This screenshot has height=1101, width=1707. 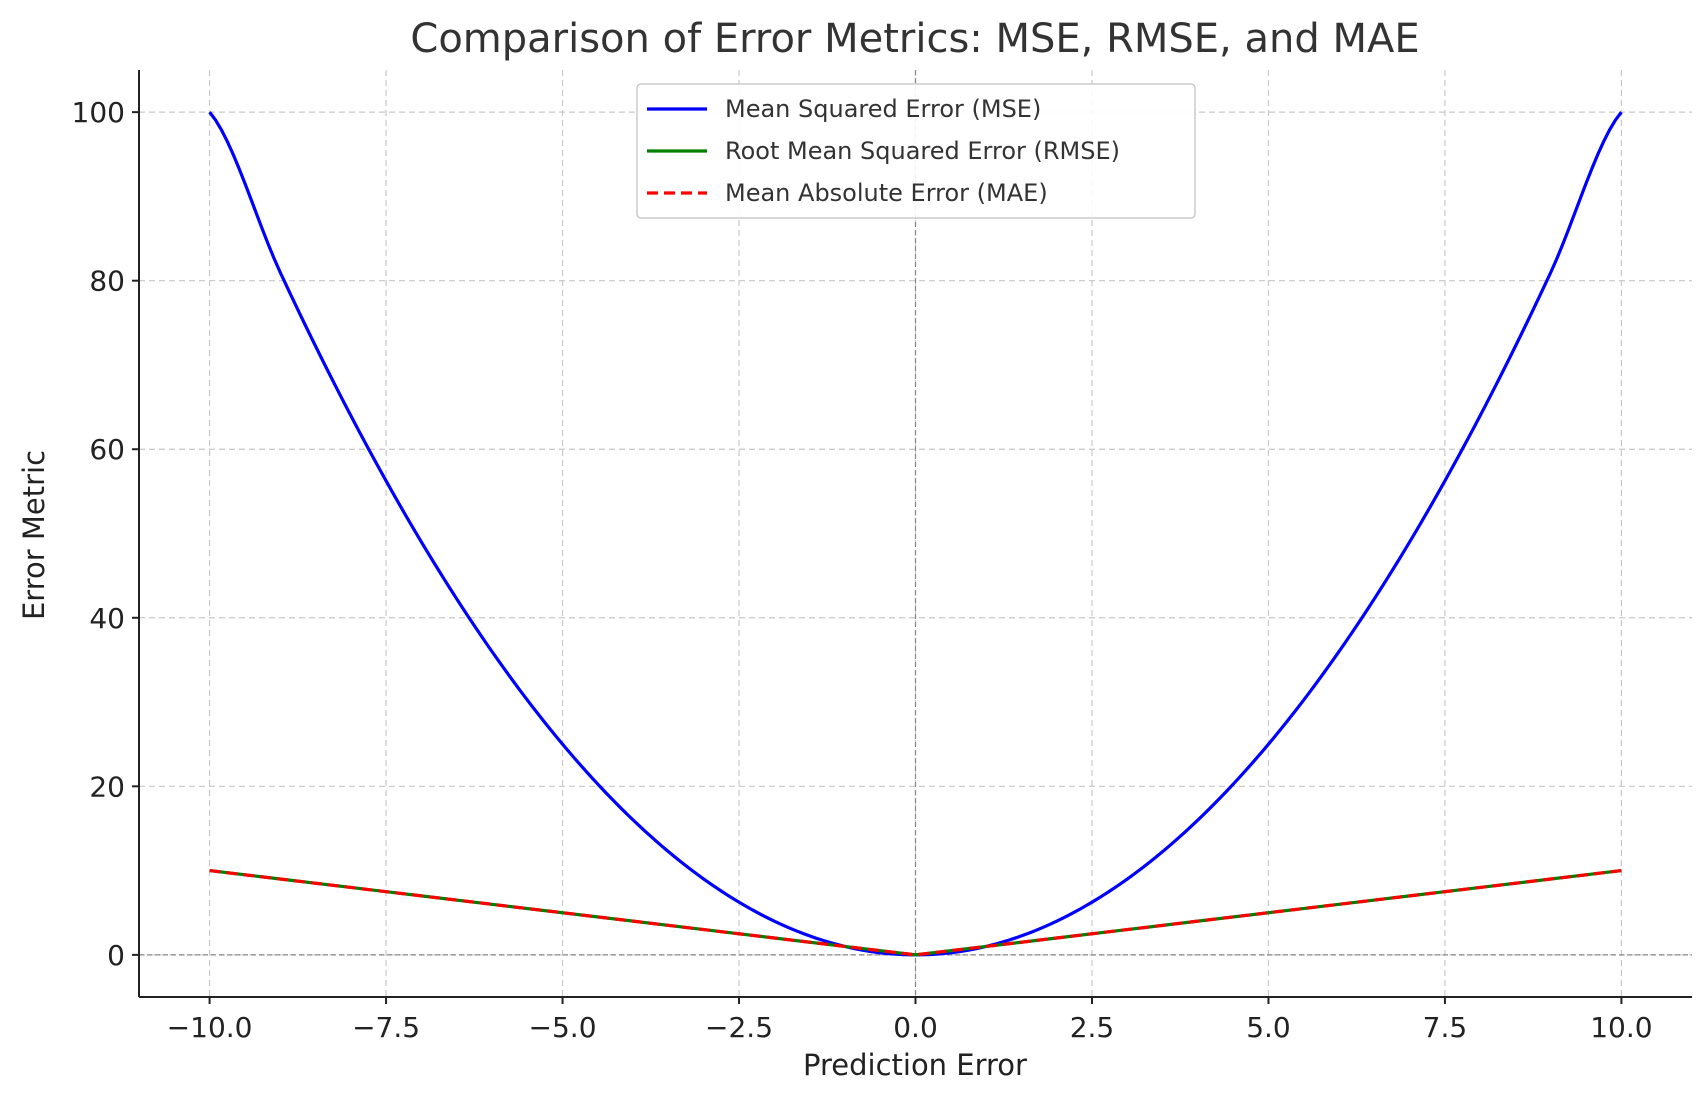 I want to click on x-tick-label: 2.5, so click(x=1092, y=1027).